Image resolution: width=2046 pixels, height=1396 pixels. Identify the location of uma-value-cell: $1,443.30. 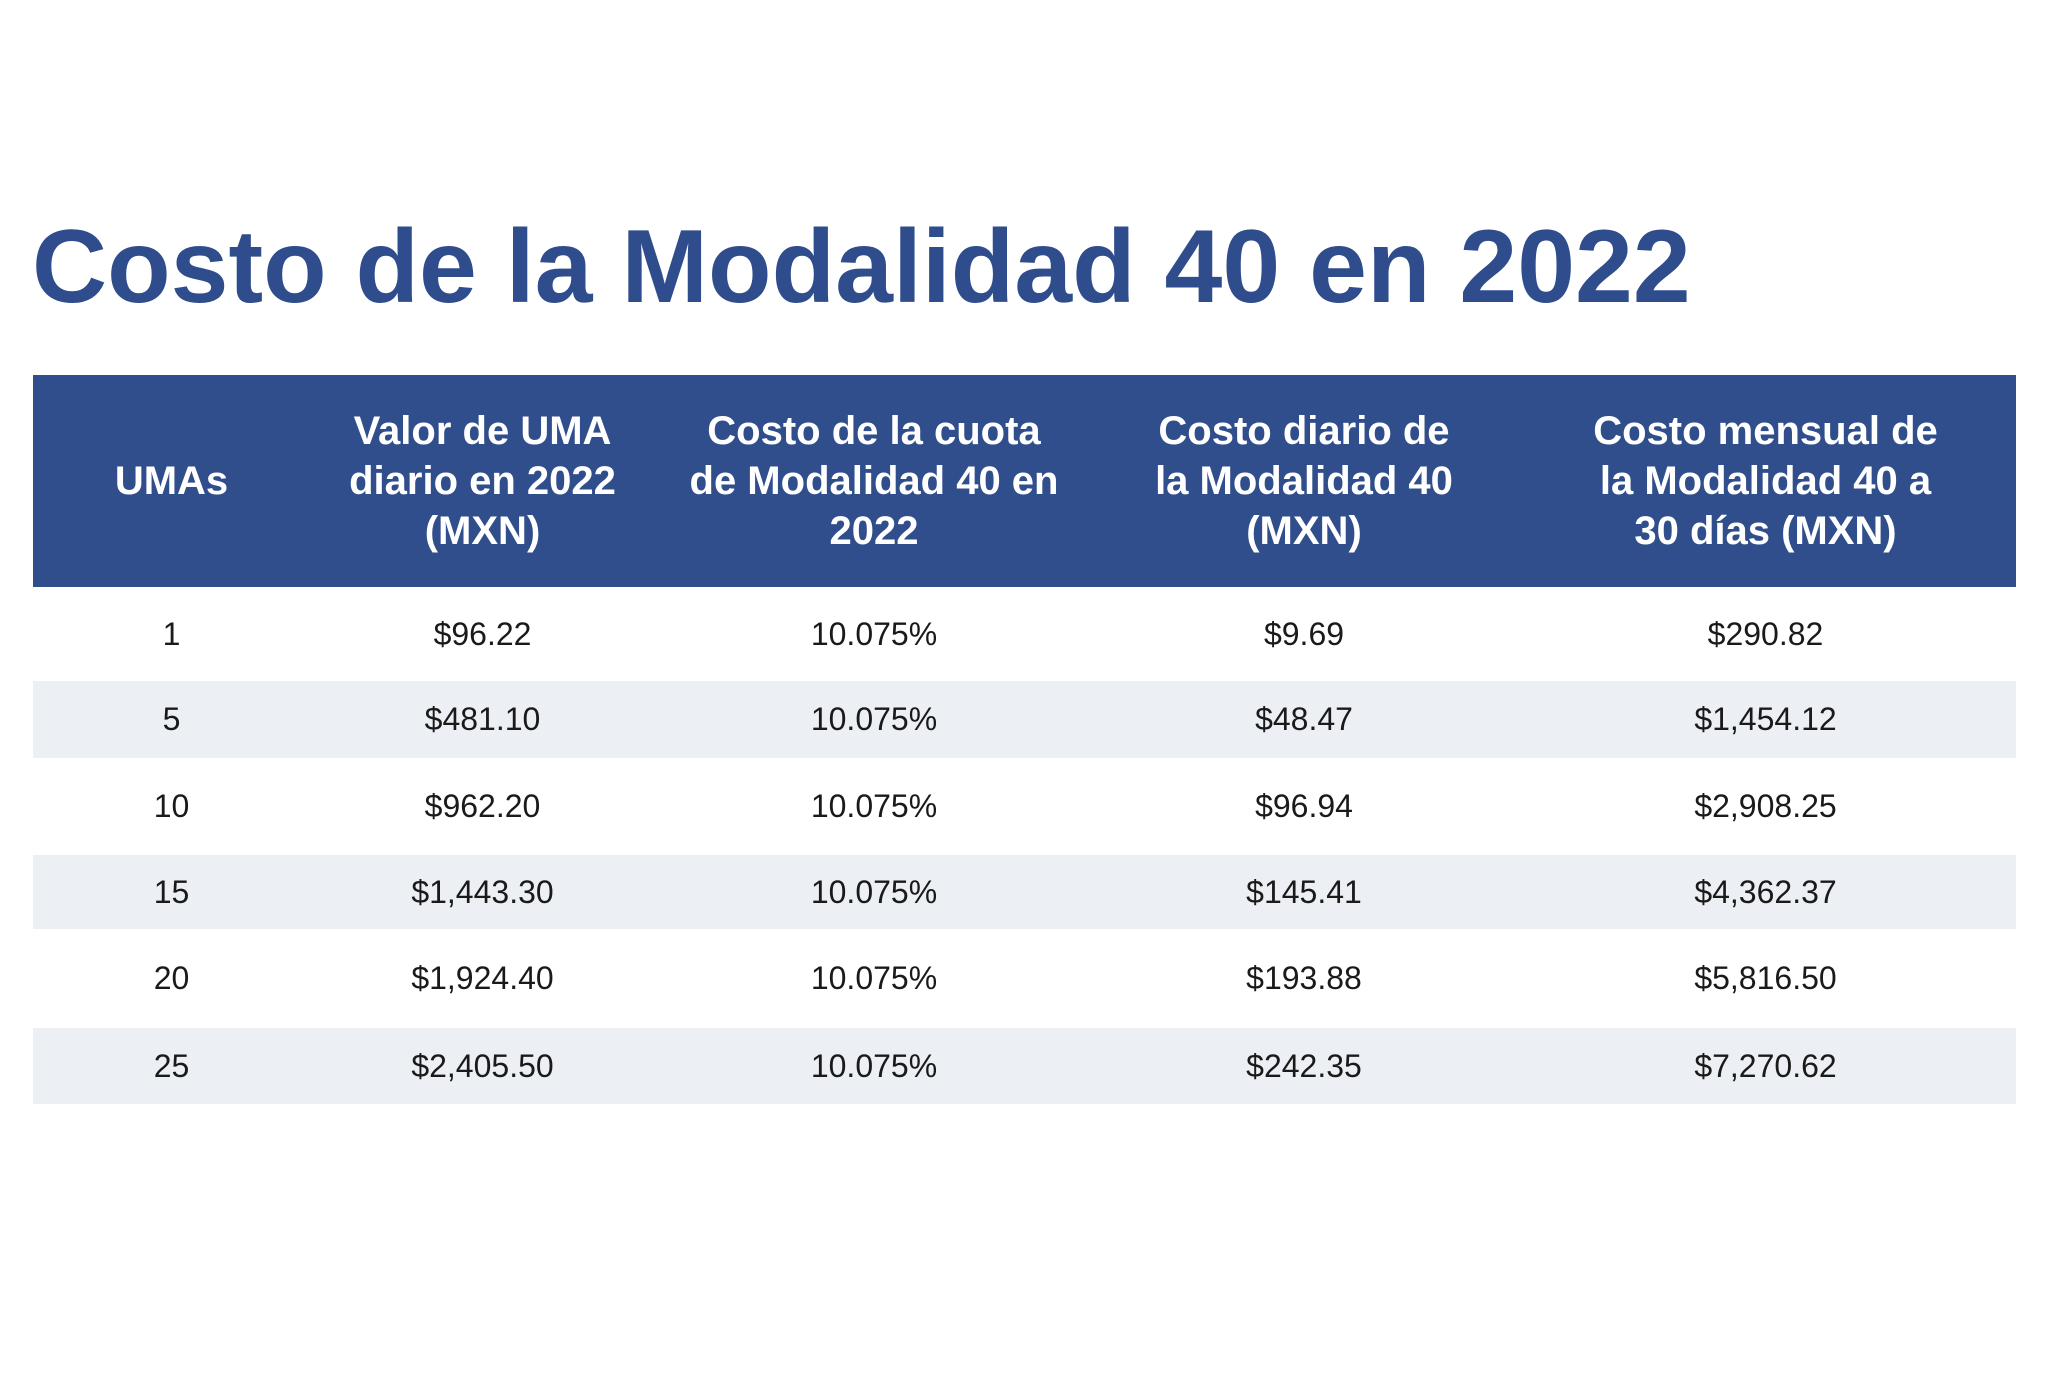
(482, 892).